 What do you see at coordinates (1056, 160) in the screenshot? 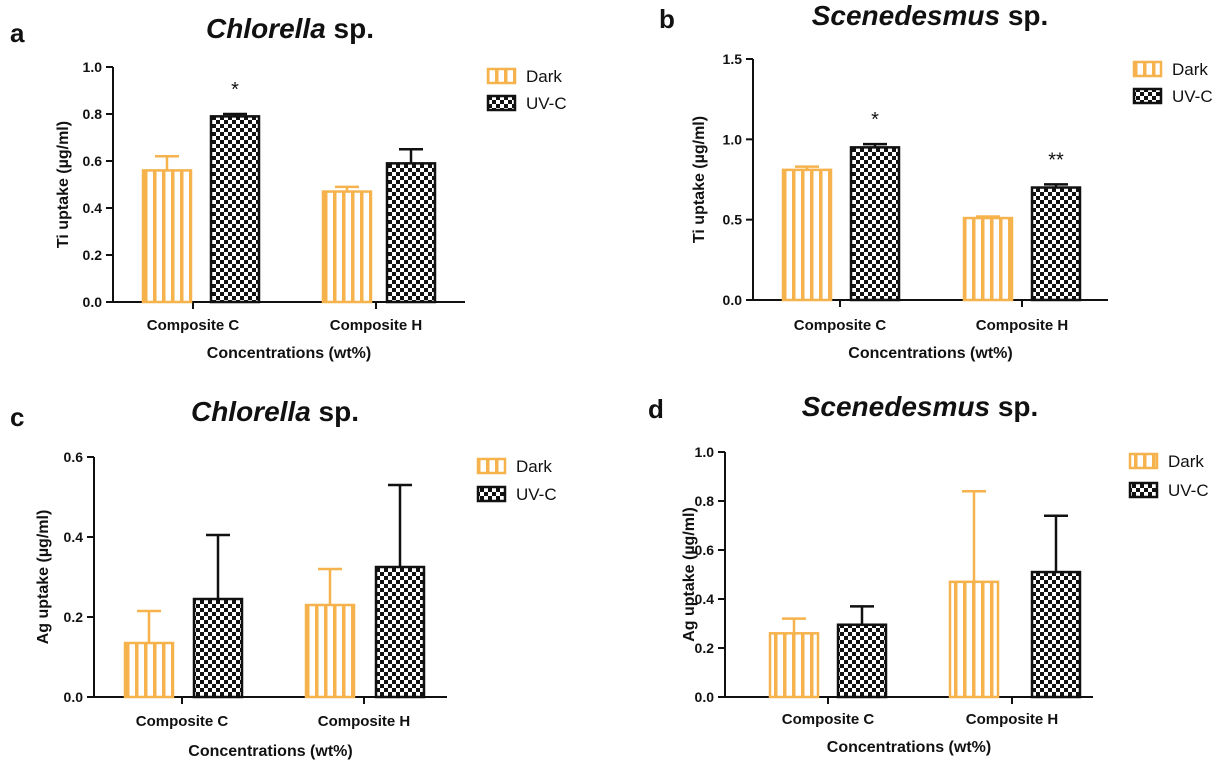
I see `significance-marker: **` at bounding box center [1056, 160].